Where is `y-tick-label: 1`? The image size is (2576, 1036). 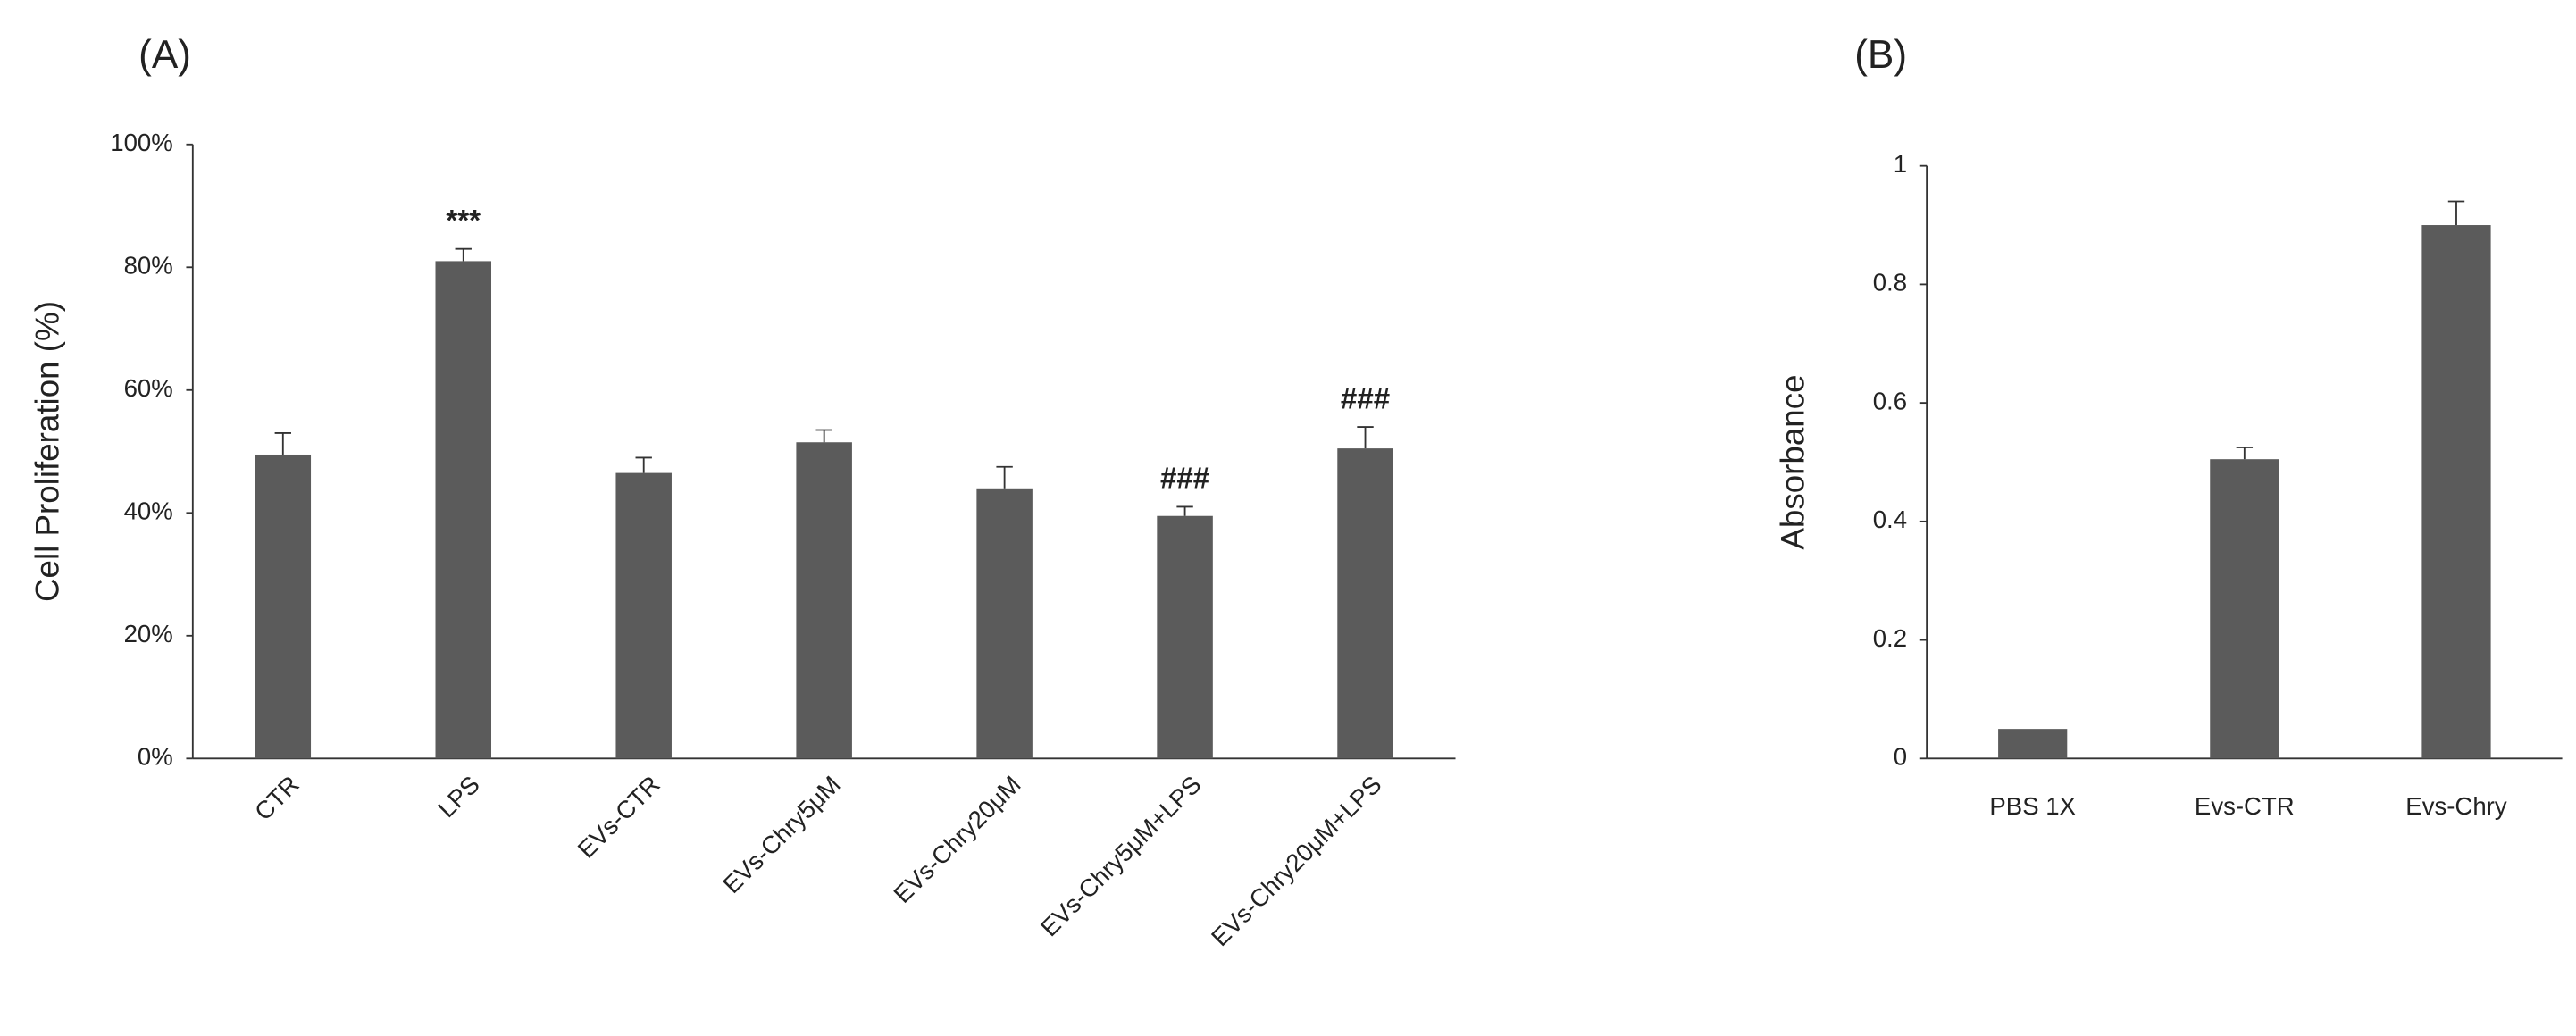 y-tick-label: 1 is located at coordinates (1901, 164).